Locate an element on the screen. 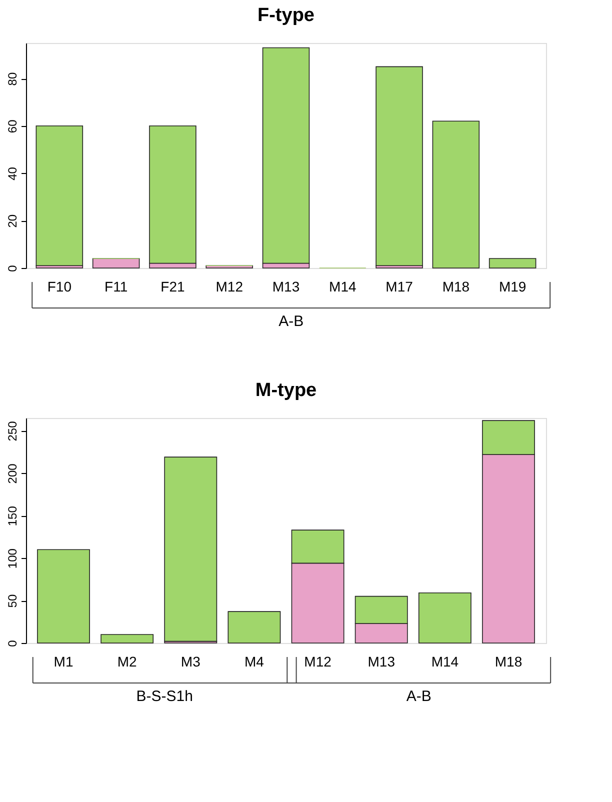 The height and width of the screenshot is (802, 612). y-tick-label: 40 is located at coordinates (13, 173).